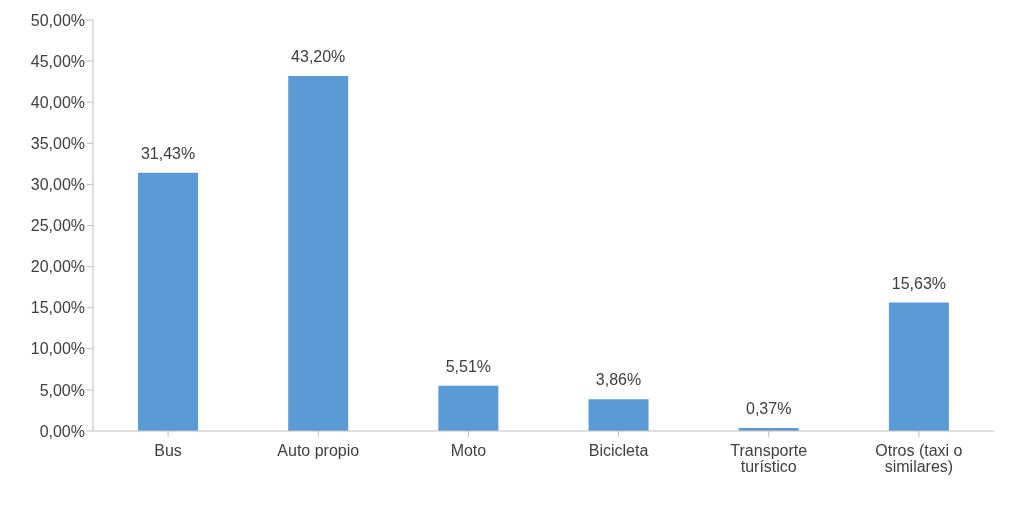  I want to click on y-tick-label: 50,00%, so click(57, 20).